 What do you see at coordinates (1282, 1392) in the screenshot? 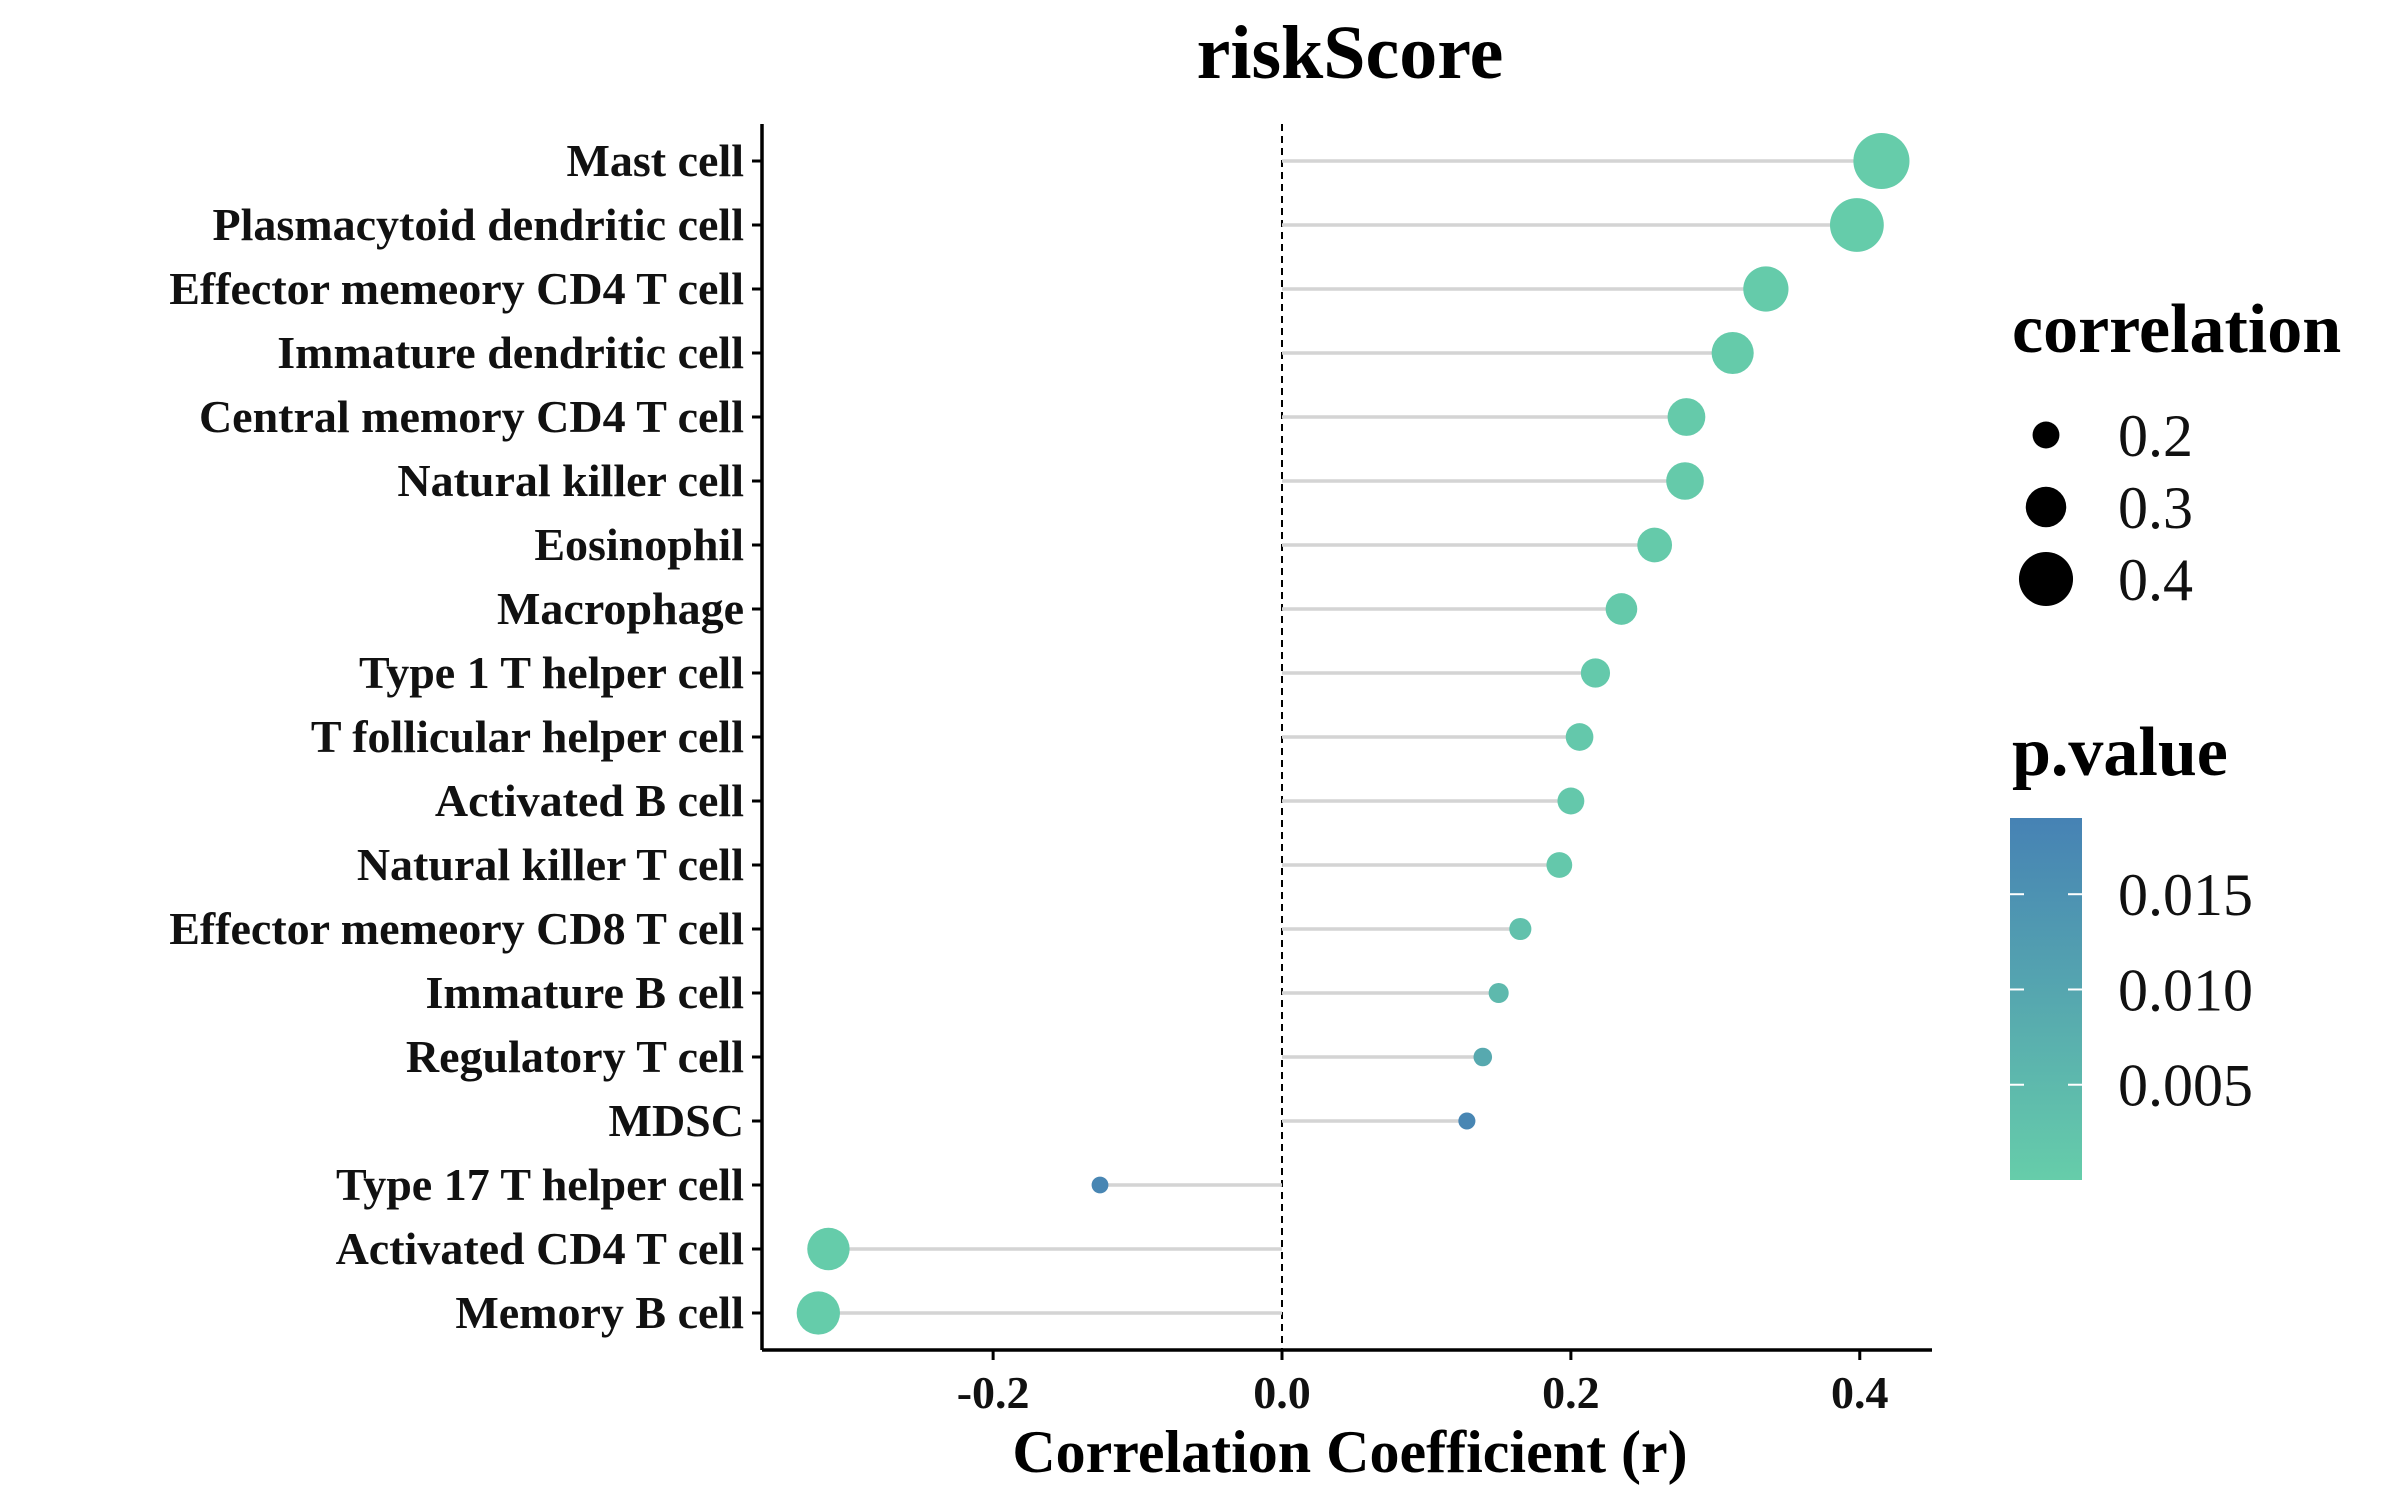
I see `x-tick-label-1: 0.0` at bounding box center [1282, 1392].